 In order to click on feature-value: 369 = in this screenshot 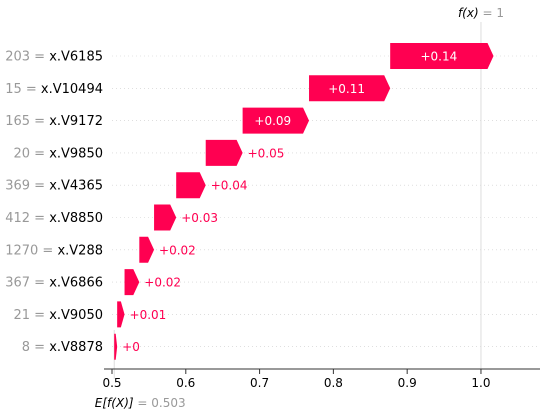, I will do `click(27, 186)`.